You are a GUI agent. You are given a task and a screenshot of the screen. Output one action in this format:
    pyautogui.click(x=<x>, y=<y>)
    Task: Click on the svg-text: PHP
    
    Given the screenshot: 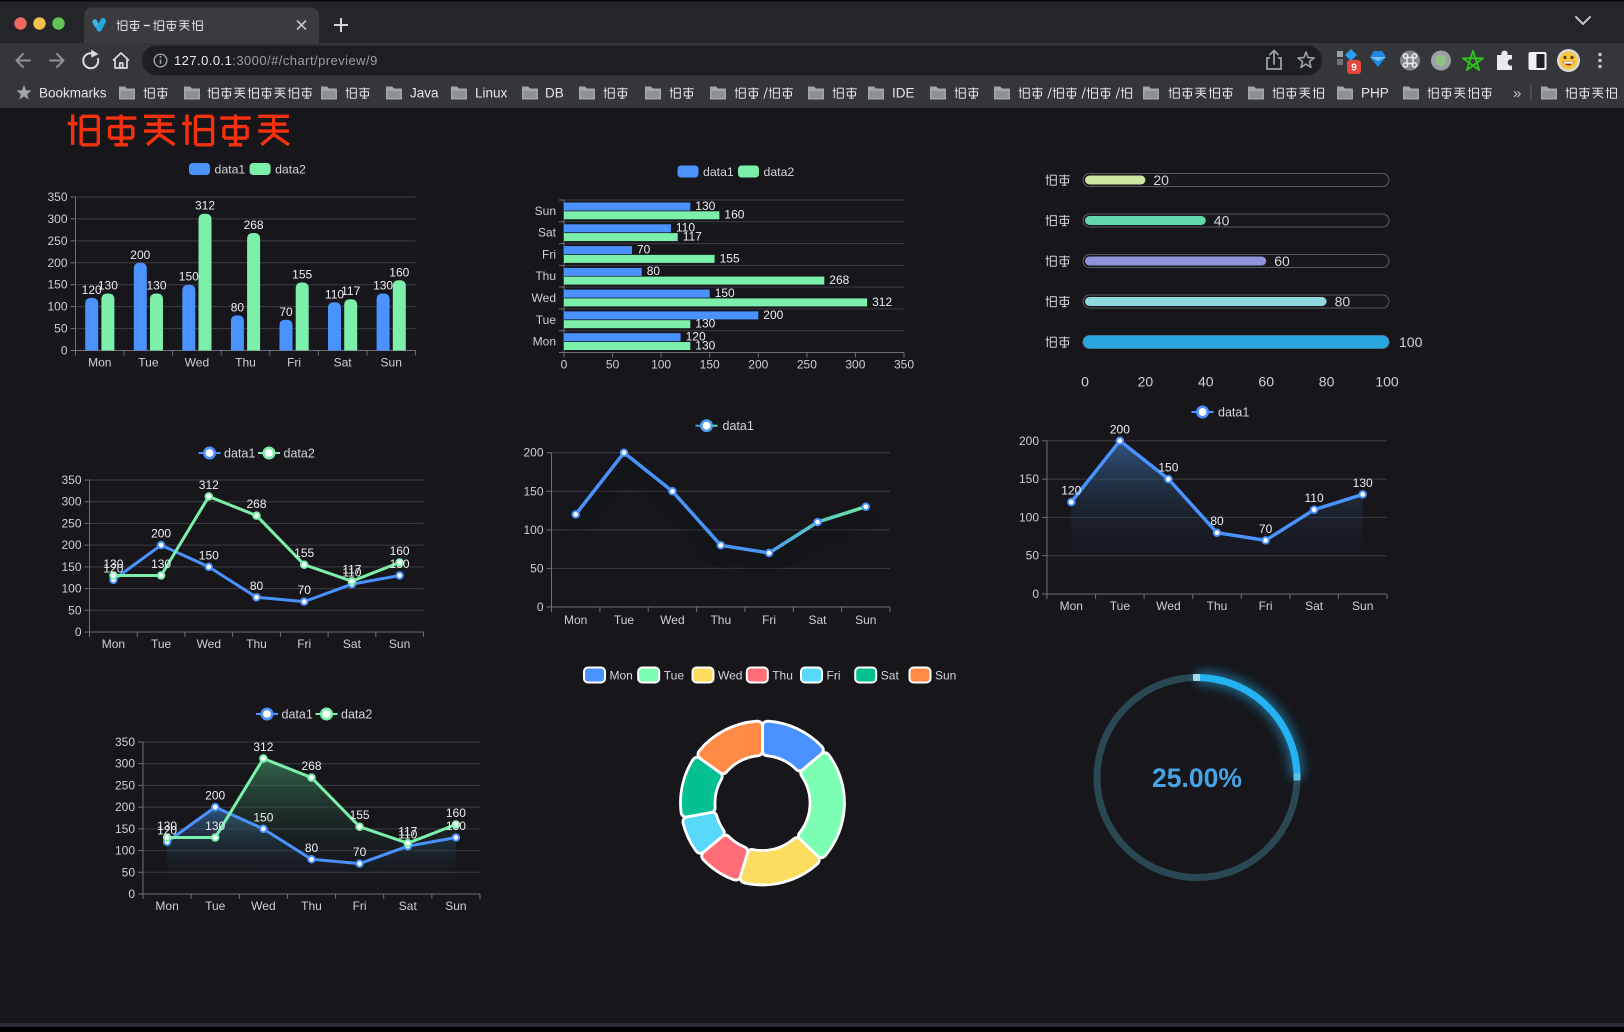 What is the action you would take?
    pyautogui.click(x=1375, y=93)
    